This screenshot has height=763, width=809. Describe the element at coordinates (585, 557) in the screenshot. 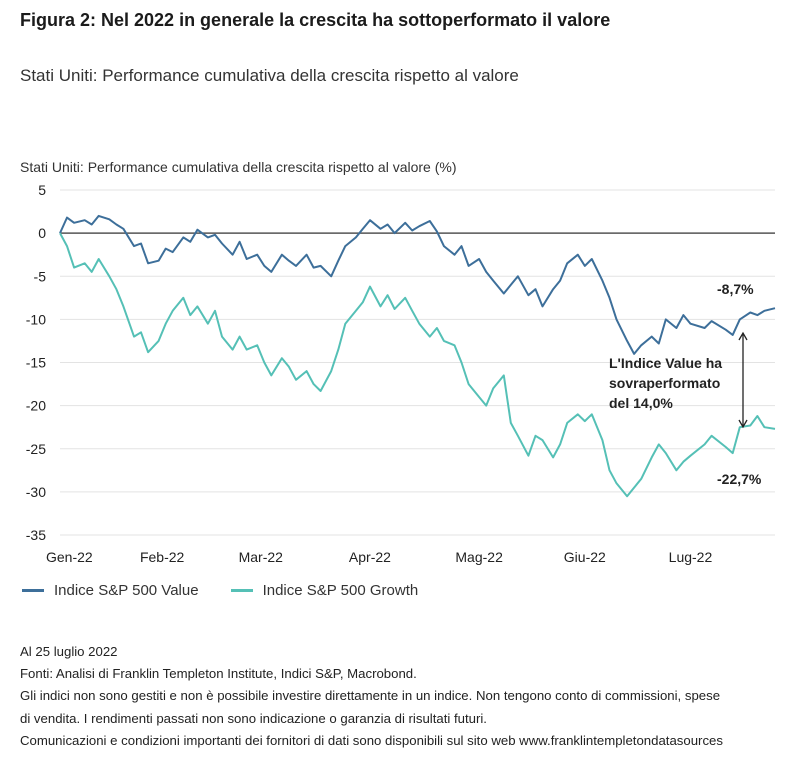

I see `x-tick-label: Giu-22` at that location.